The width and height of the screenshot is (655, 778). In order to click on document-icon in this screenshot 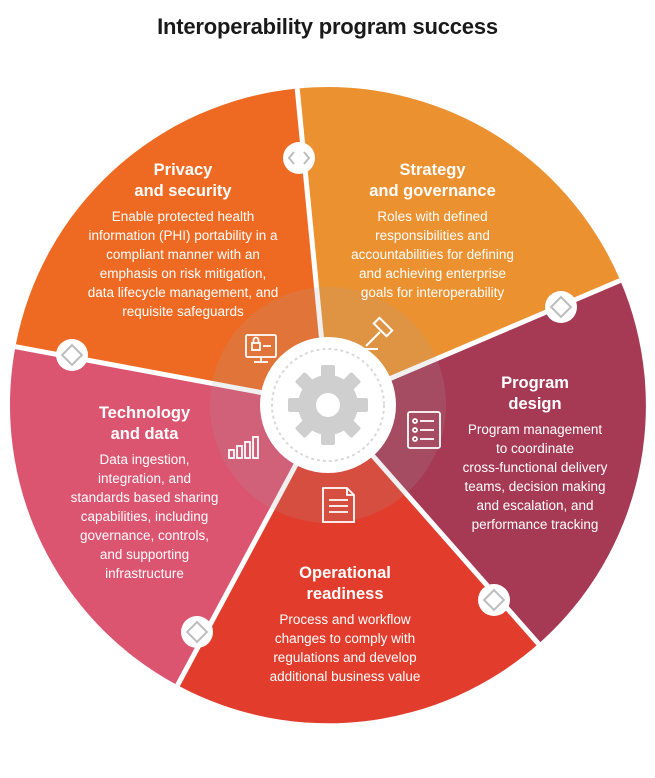, I will do `click(338, 505)`.